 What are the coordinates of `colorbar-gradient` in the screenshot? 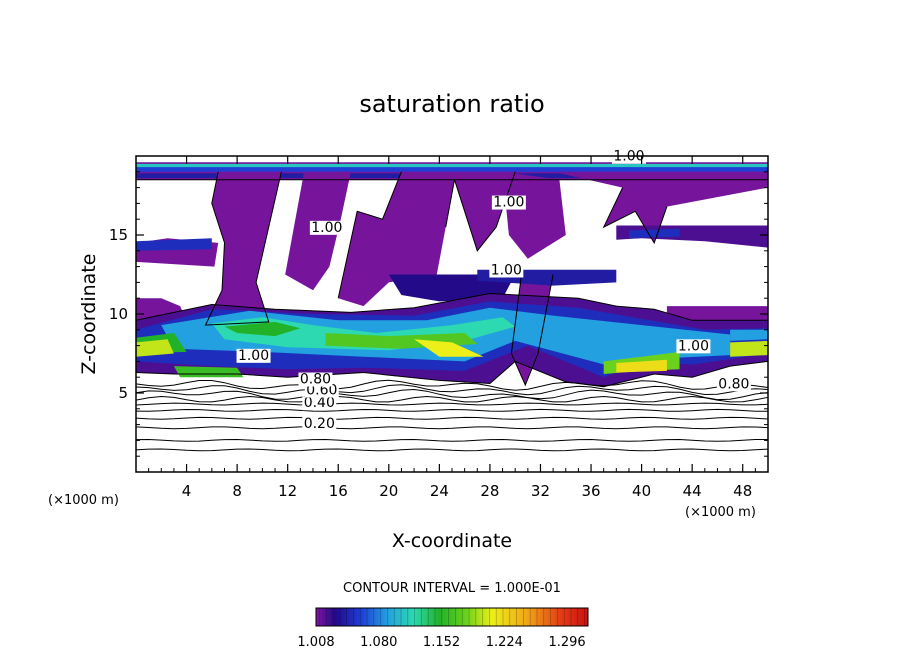 It's located at (452, 617).